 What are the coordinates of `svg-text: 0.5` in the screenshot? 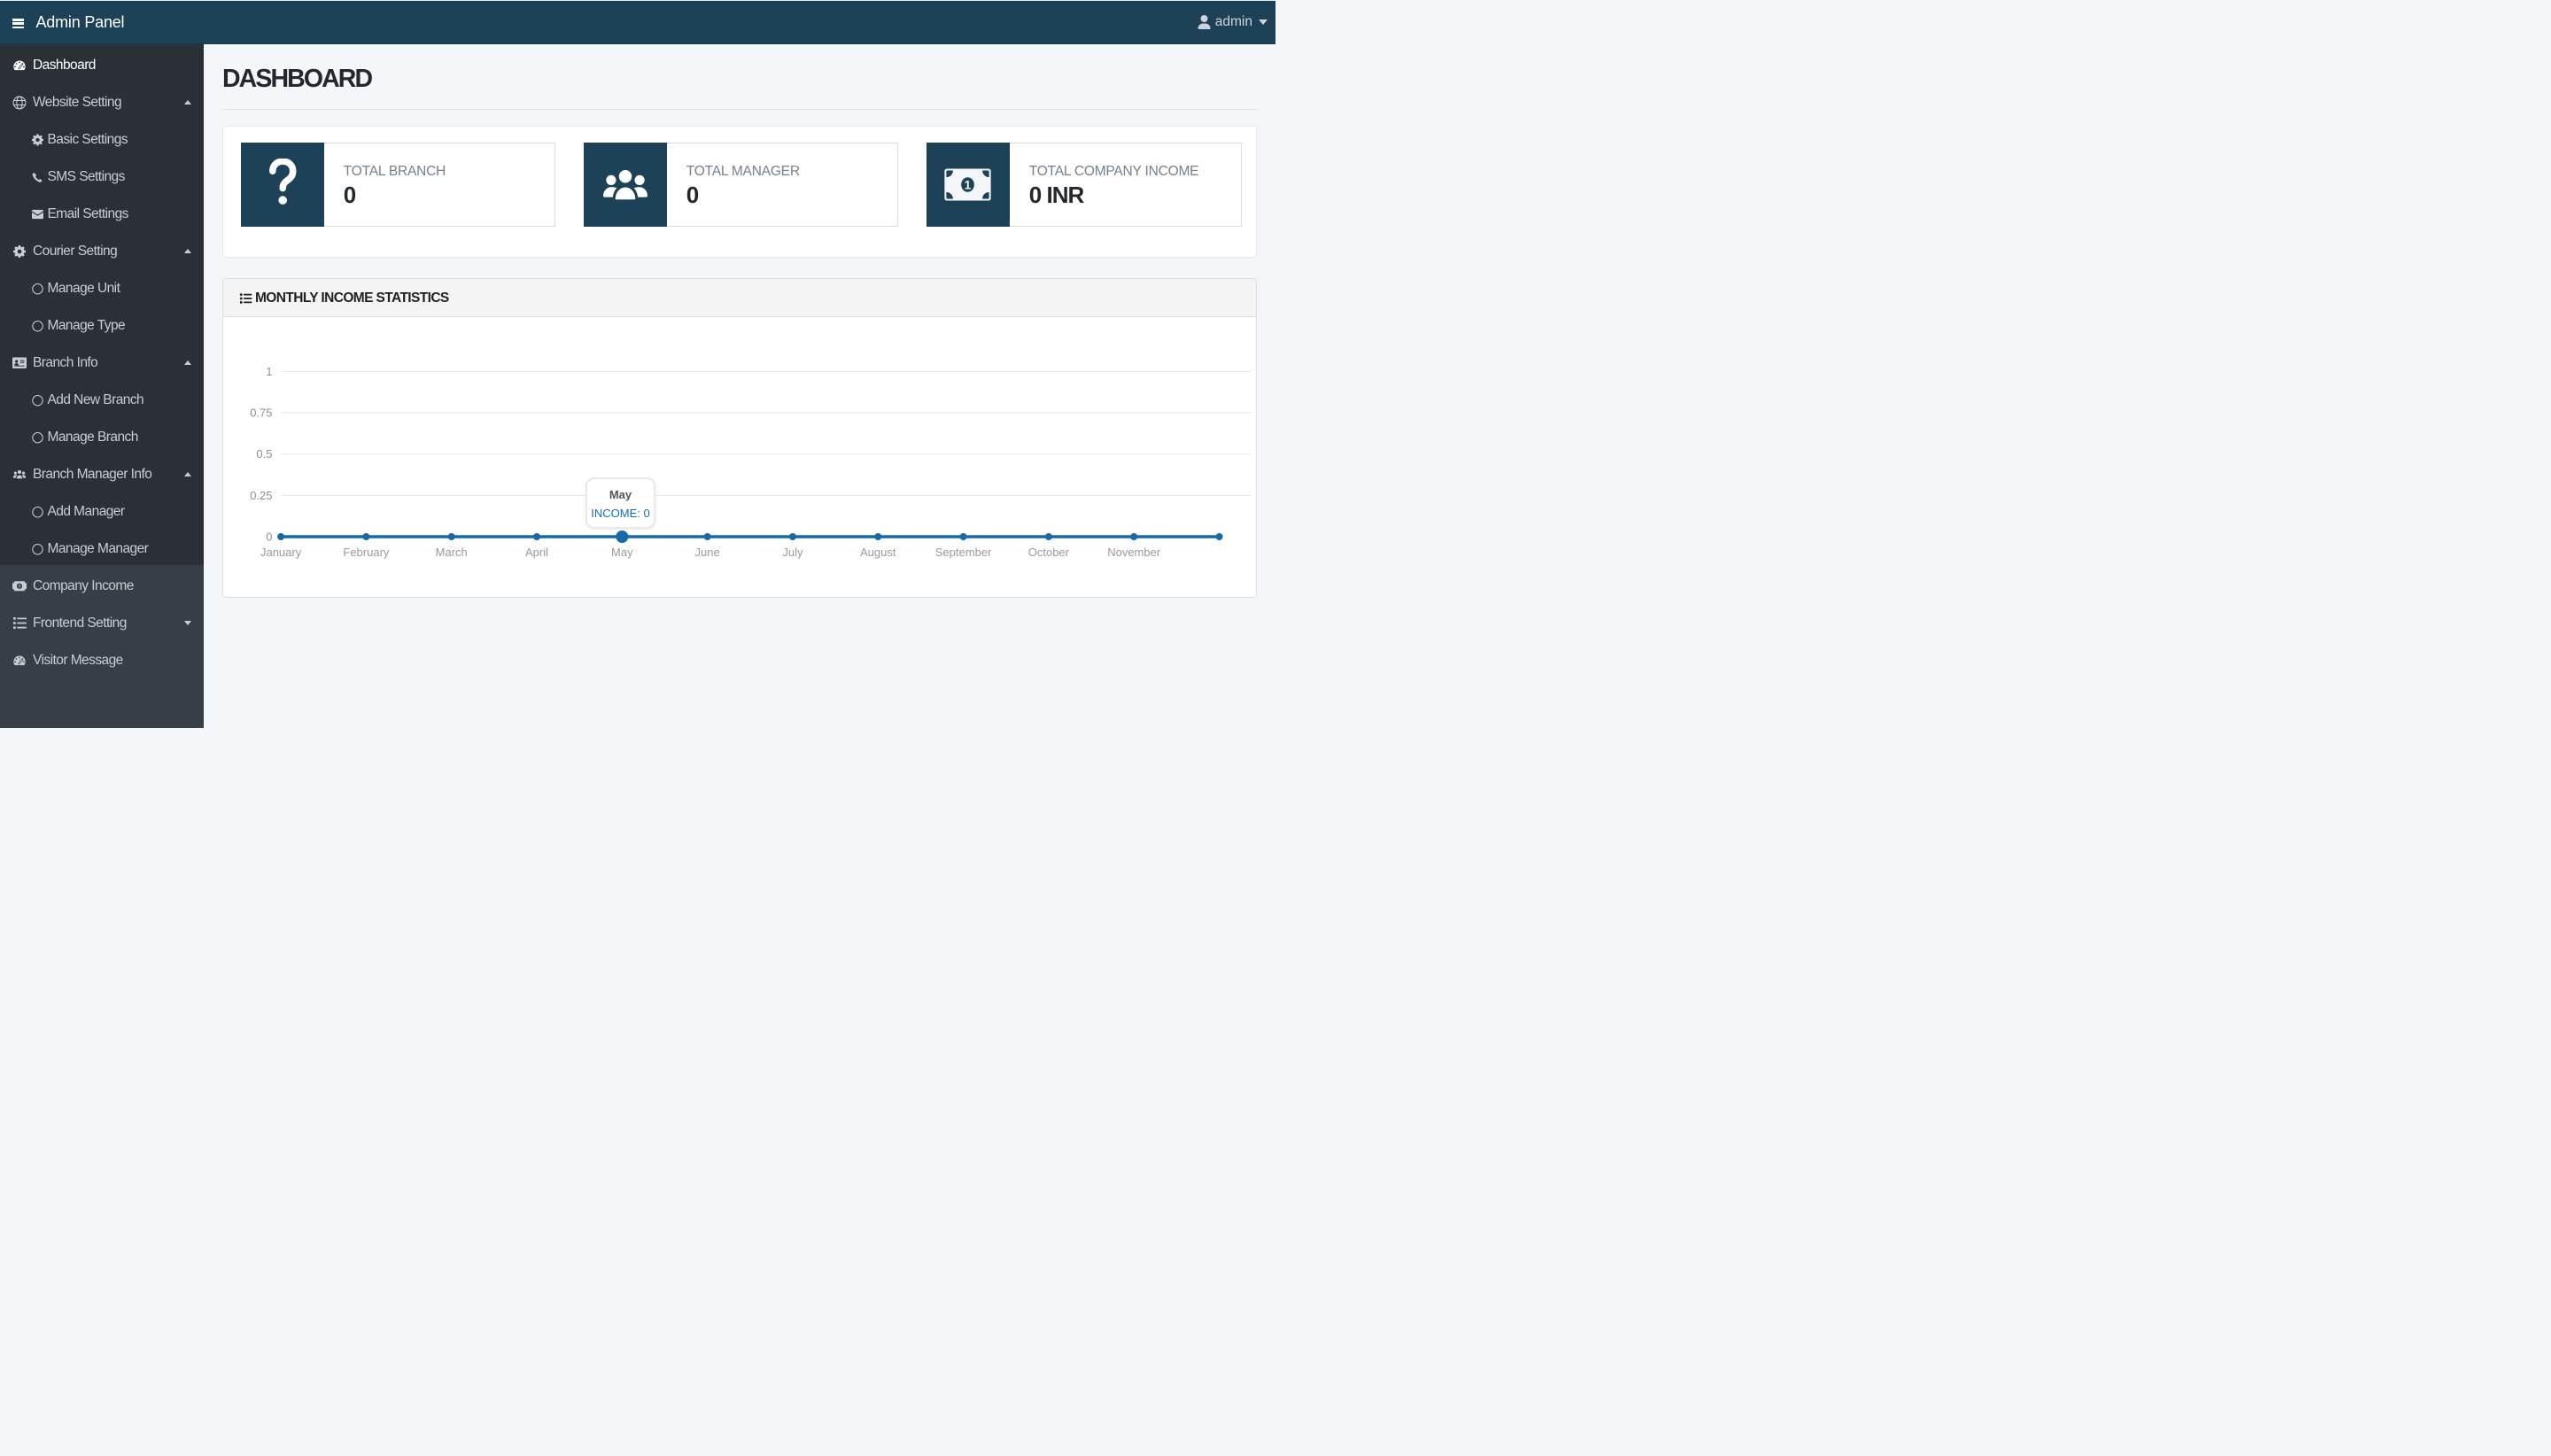 It's located at (264, 455).